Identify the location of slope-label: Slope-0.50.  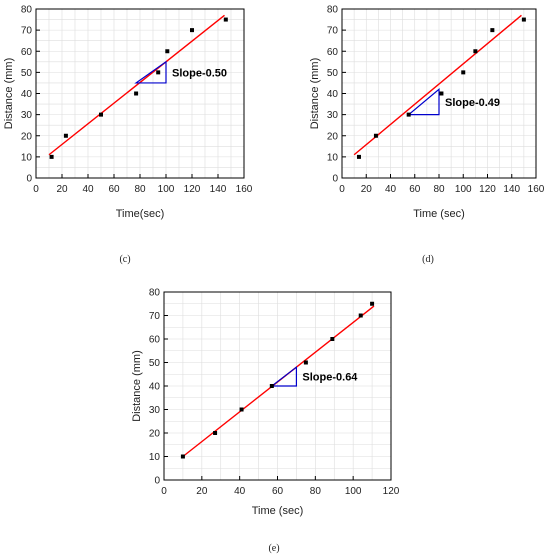
(199, 73).